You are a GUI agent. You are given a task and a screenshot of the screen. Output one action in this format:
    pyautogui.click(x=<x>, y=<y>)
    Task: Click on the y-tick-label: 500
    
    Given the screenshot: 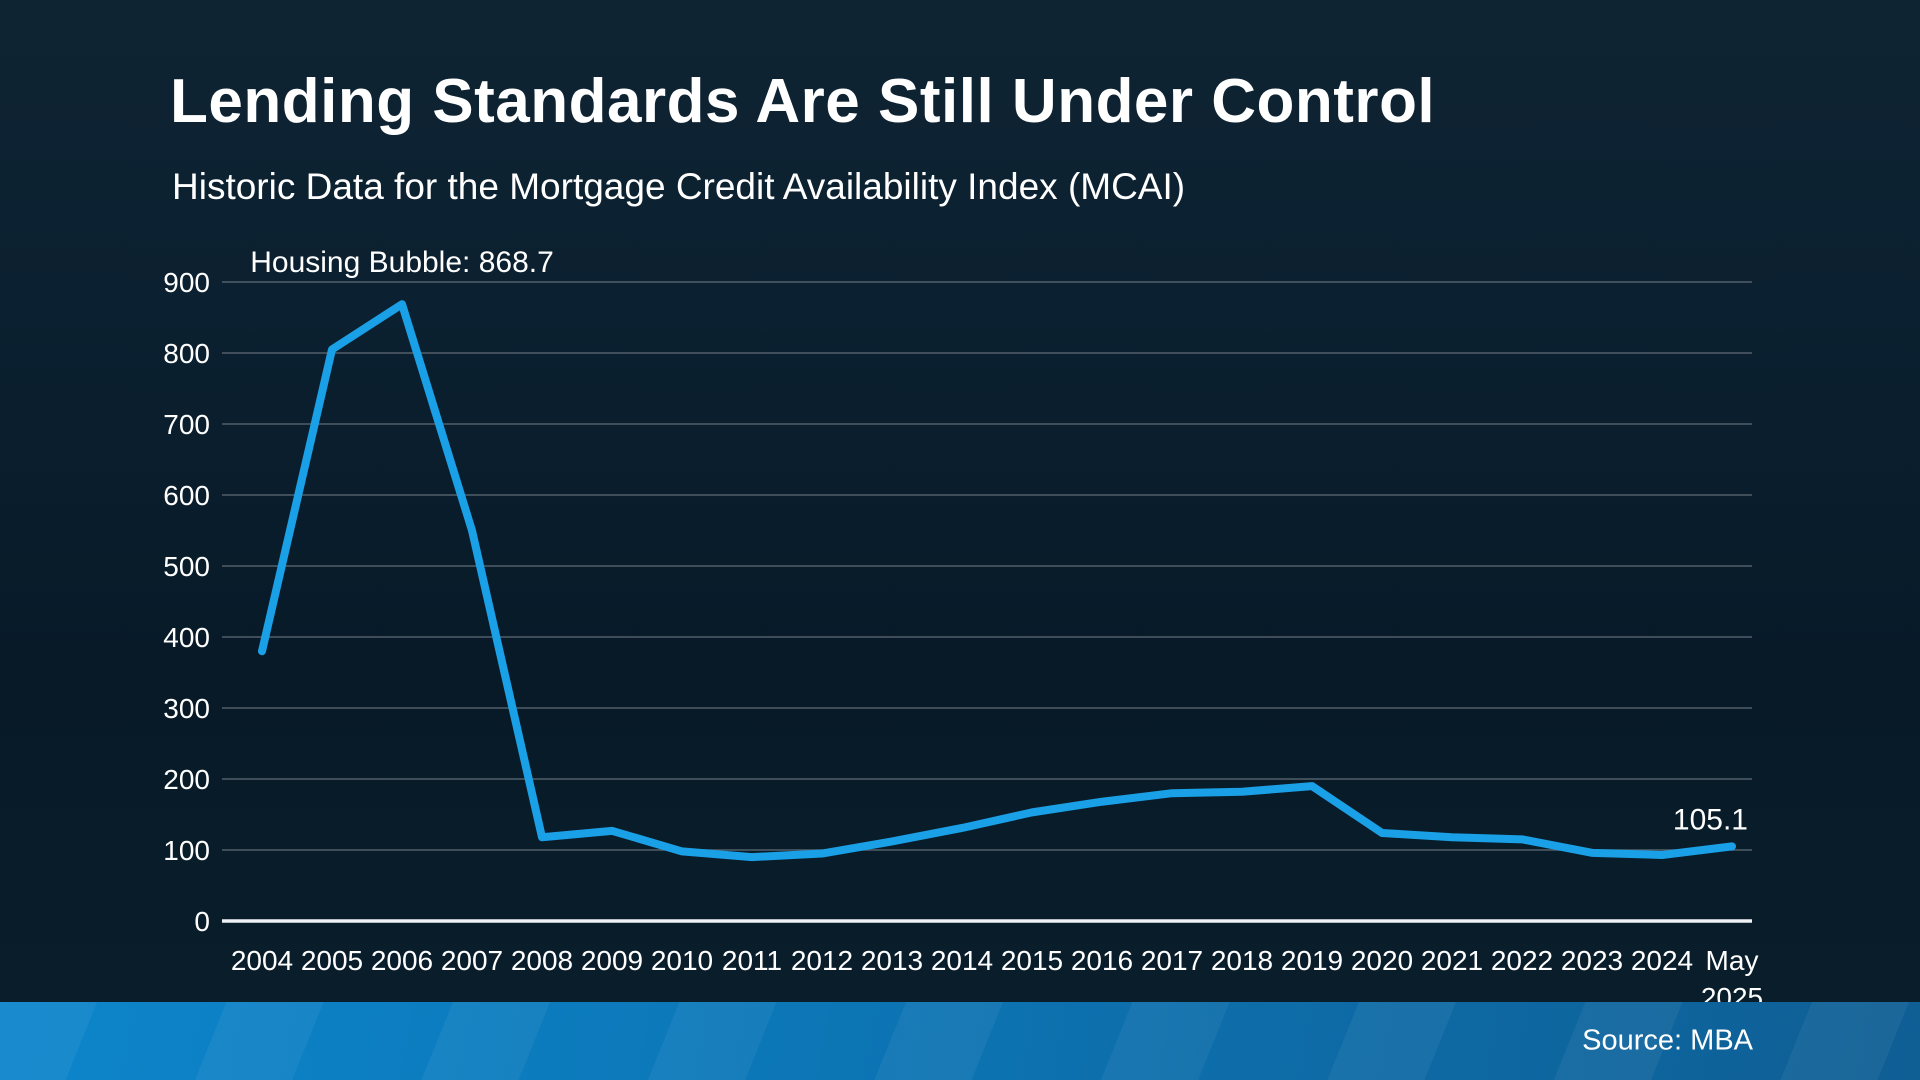 What is the action you would take?
    pyautogui.click(x=186, y=566)
    